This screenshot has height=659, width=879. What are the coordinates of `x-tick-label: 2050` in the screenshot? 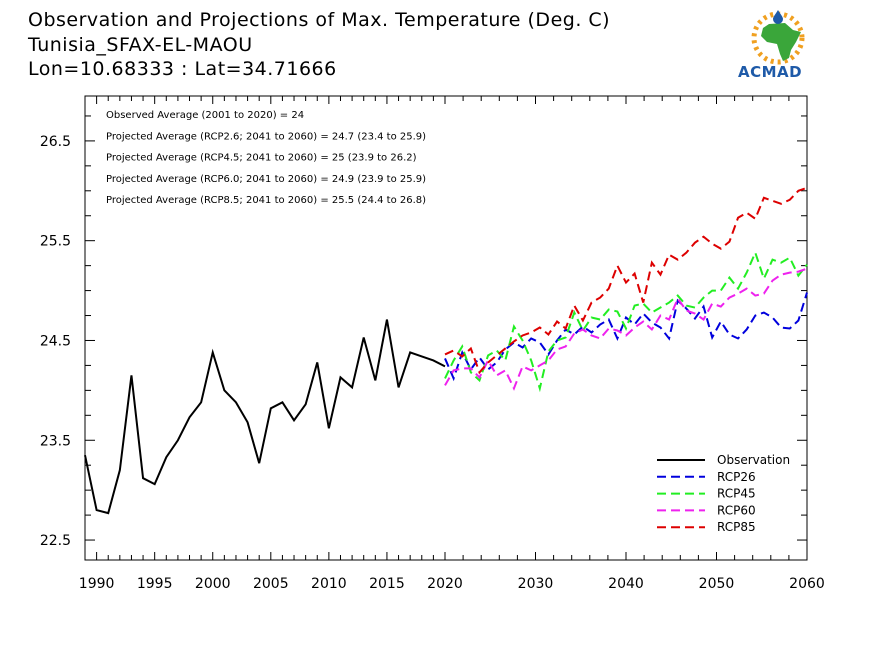 It's located at (717, 584).